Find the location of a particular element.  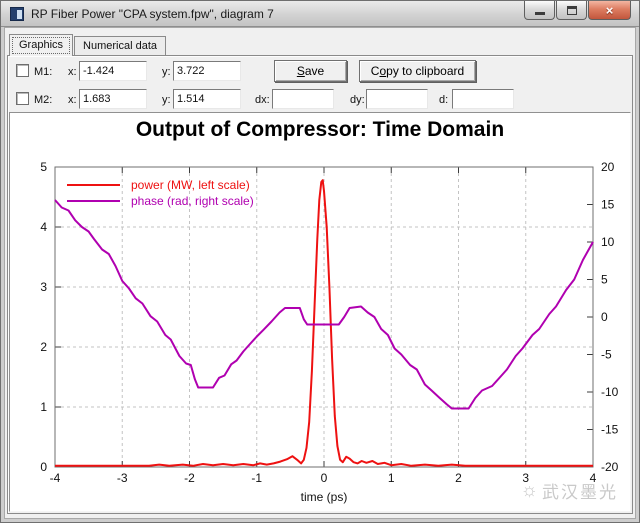

sun-logo-icon: ☼ is located at coordinates (529, 490).